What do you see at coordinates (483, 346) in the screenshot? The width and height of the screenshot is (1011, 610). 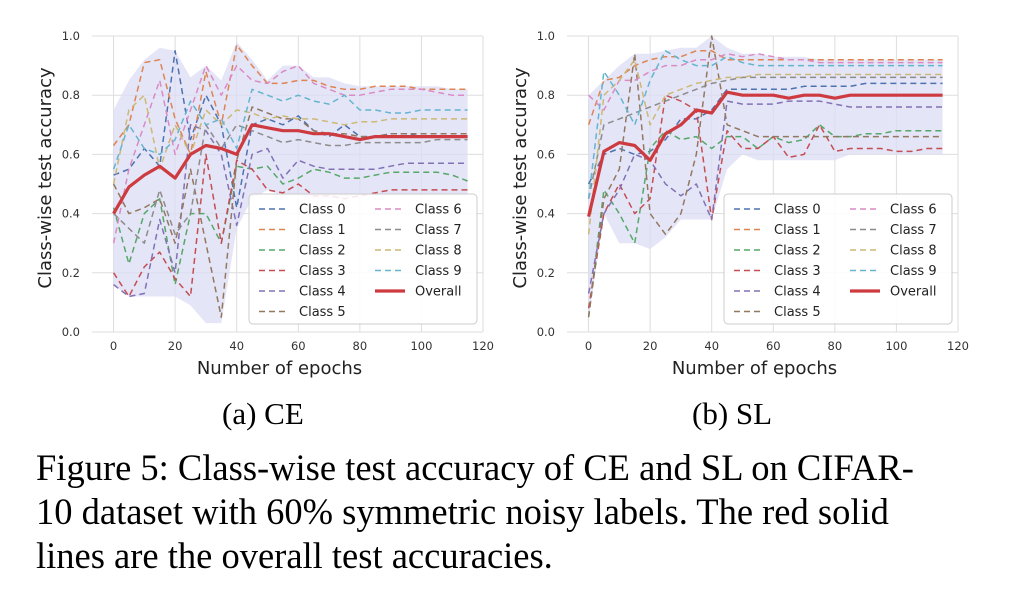 I see `ce-xtick-label: 120` at bounding box center [483, 346].